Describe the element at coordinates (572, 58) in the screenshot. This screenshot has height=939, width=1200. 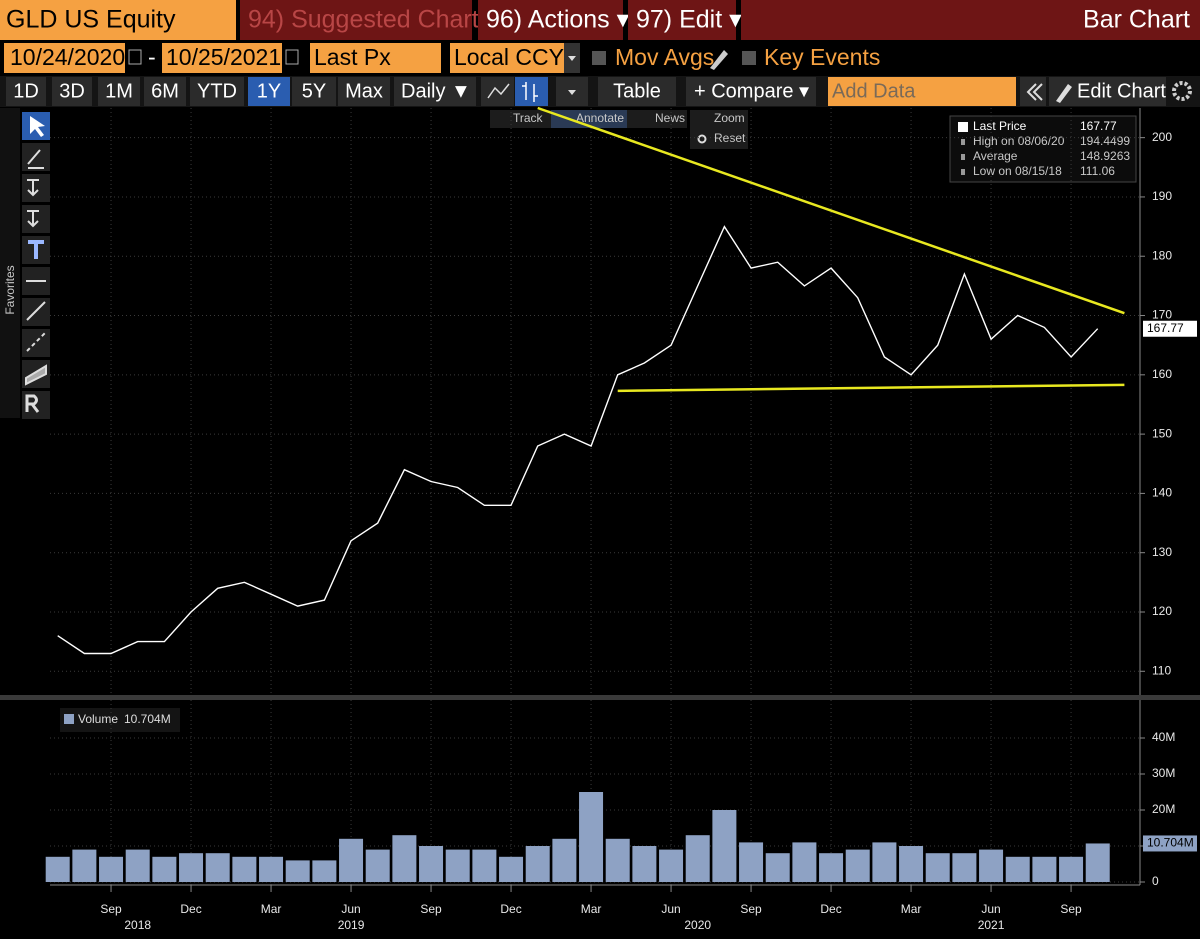
I see `dropdown-arrow` at that location.